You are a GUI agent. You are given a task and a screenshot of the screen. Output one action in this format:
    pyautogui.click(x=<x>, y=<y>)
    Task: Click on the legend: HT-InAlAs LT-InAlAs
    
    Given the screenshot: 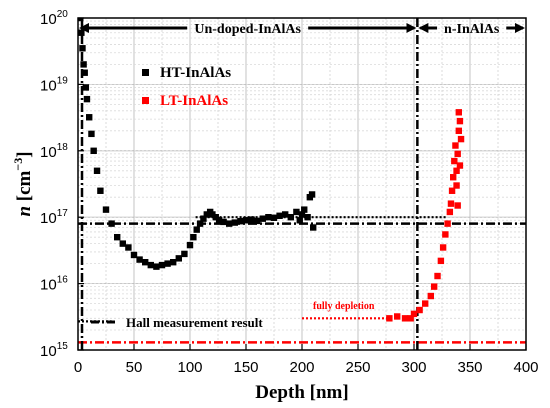 What is the action you would take?
    pyautogui.click(x=186, y=87)
    